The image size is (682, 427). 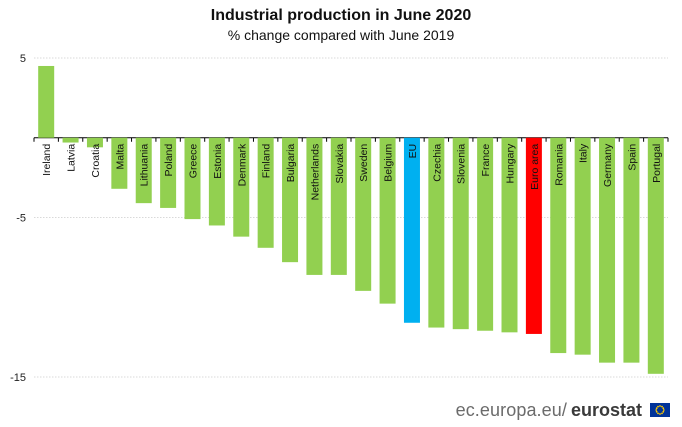 What do you see at coordinates (267, 161) in the screenshot?
I see `x-tick-label: Finland` at bounding box center [267, 161].